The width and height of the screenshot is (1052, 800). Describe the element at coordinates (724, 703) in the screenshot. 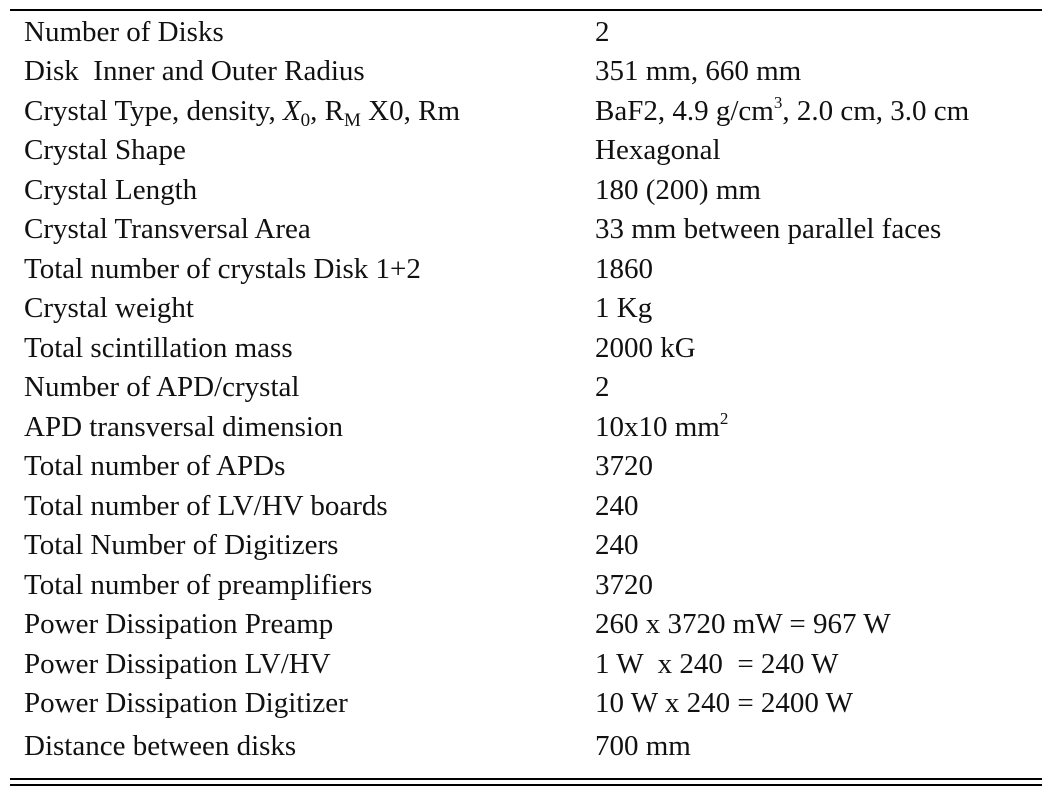

I see `value-cell: 10 W x 240 = 2400 W` at that location.